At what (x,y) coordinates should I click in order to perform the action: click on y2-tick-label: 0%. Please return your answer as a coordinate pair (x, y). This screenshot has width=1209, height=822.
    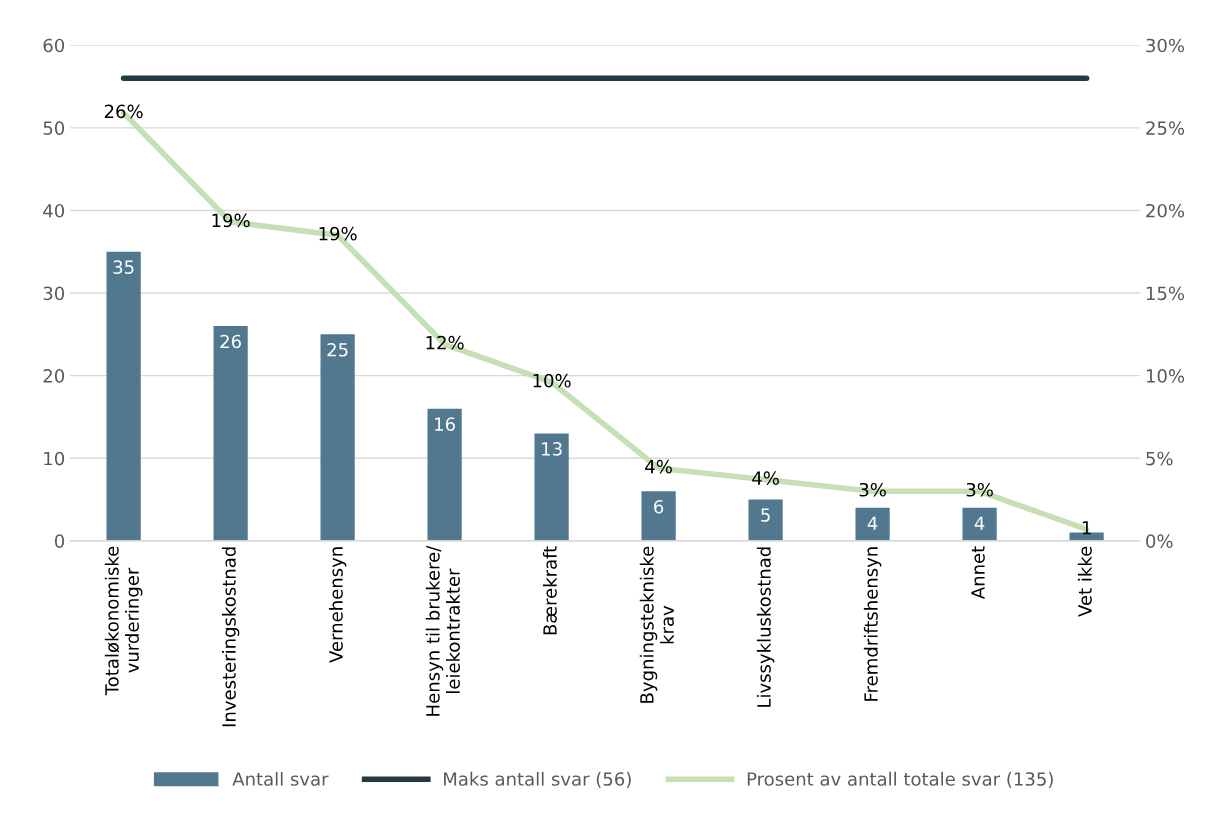
    Looking at the image, I should click on (1159, 541).